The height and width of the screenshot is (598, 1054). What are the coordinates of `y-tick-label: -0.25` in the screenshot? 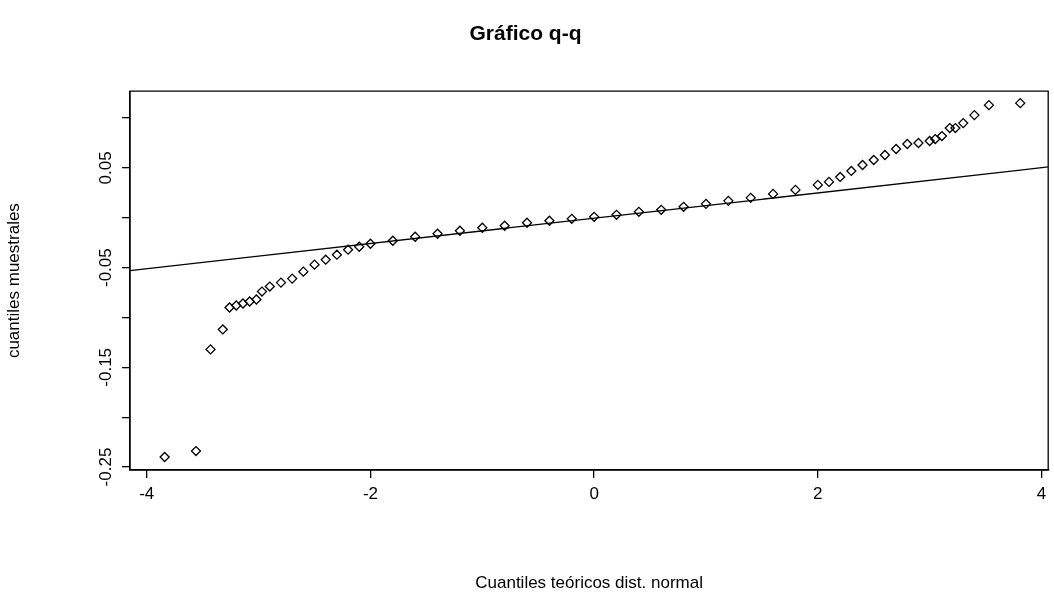 It's located at (105, 467).